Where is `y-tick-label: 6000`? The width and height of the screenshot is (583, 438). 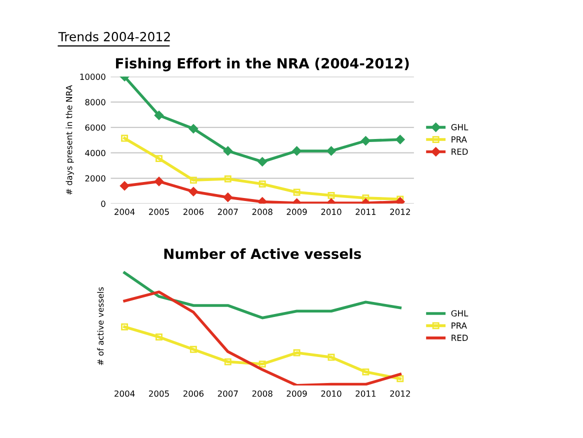
y-tick-label: 6000 is located at coordinates (95, 127).